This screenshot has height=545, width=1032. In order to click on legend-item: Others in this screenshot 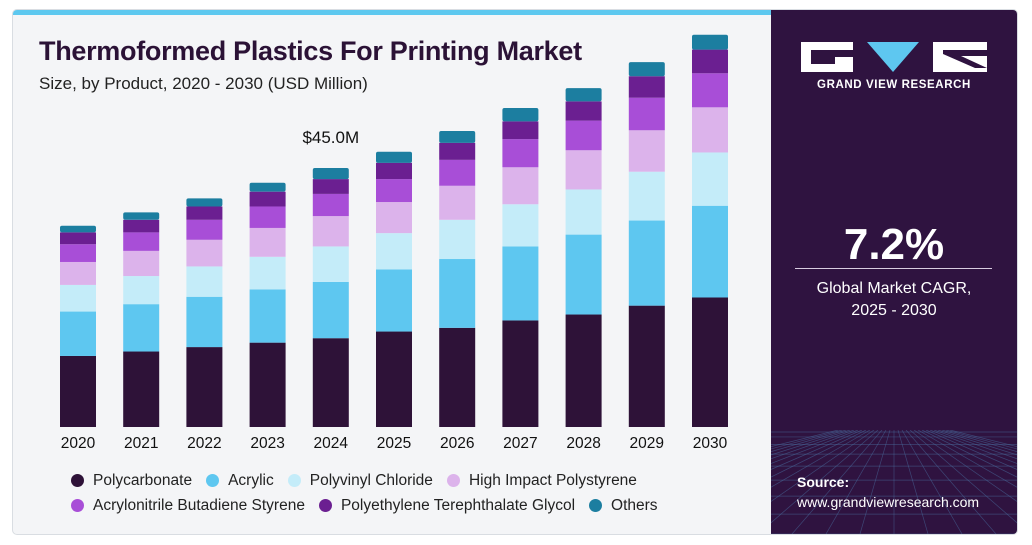, I will do `click(623, 506)`.